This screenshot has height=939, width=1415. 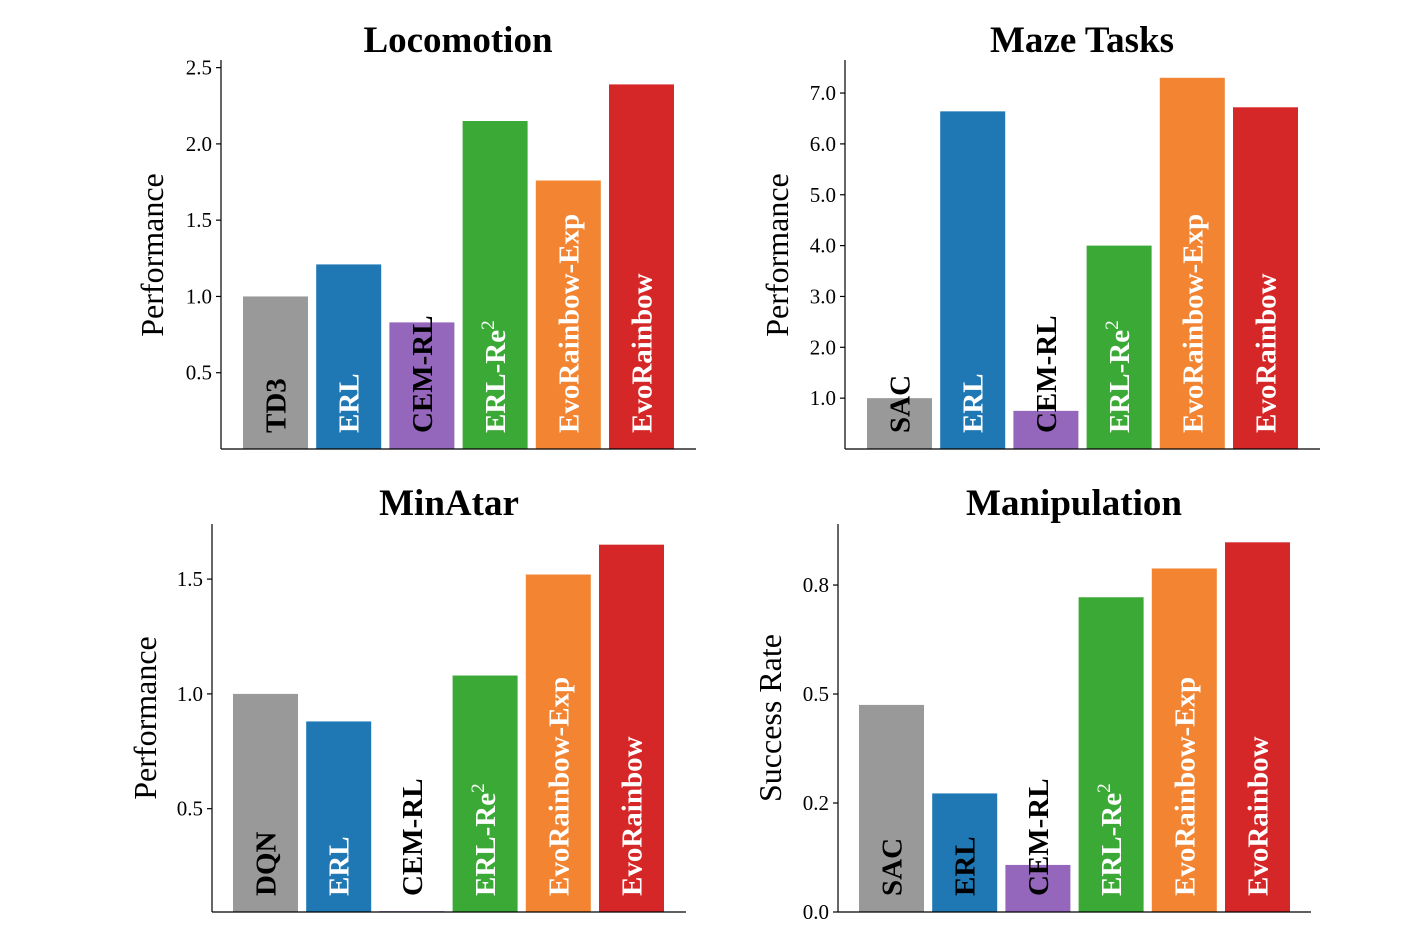 I want to click on y-tick-label: 3.0, so click(x=823, y=296).